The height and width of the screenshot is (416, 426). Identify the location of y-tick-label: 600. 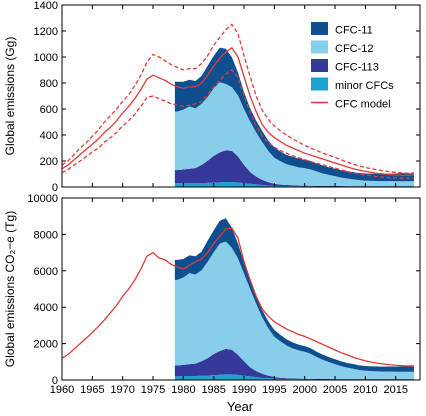
(49, 110).